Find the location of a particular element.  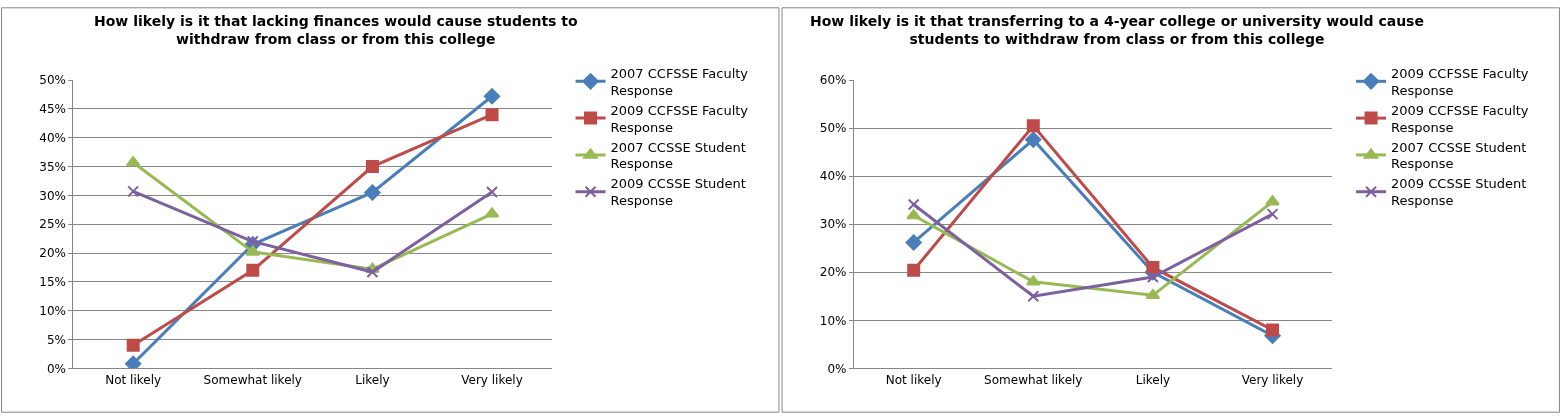

legend-label: 2007 CCFSSE Faculty Response is located at coordinates (679, 81).